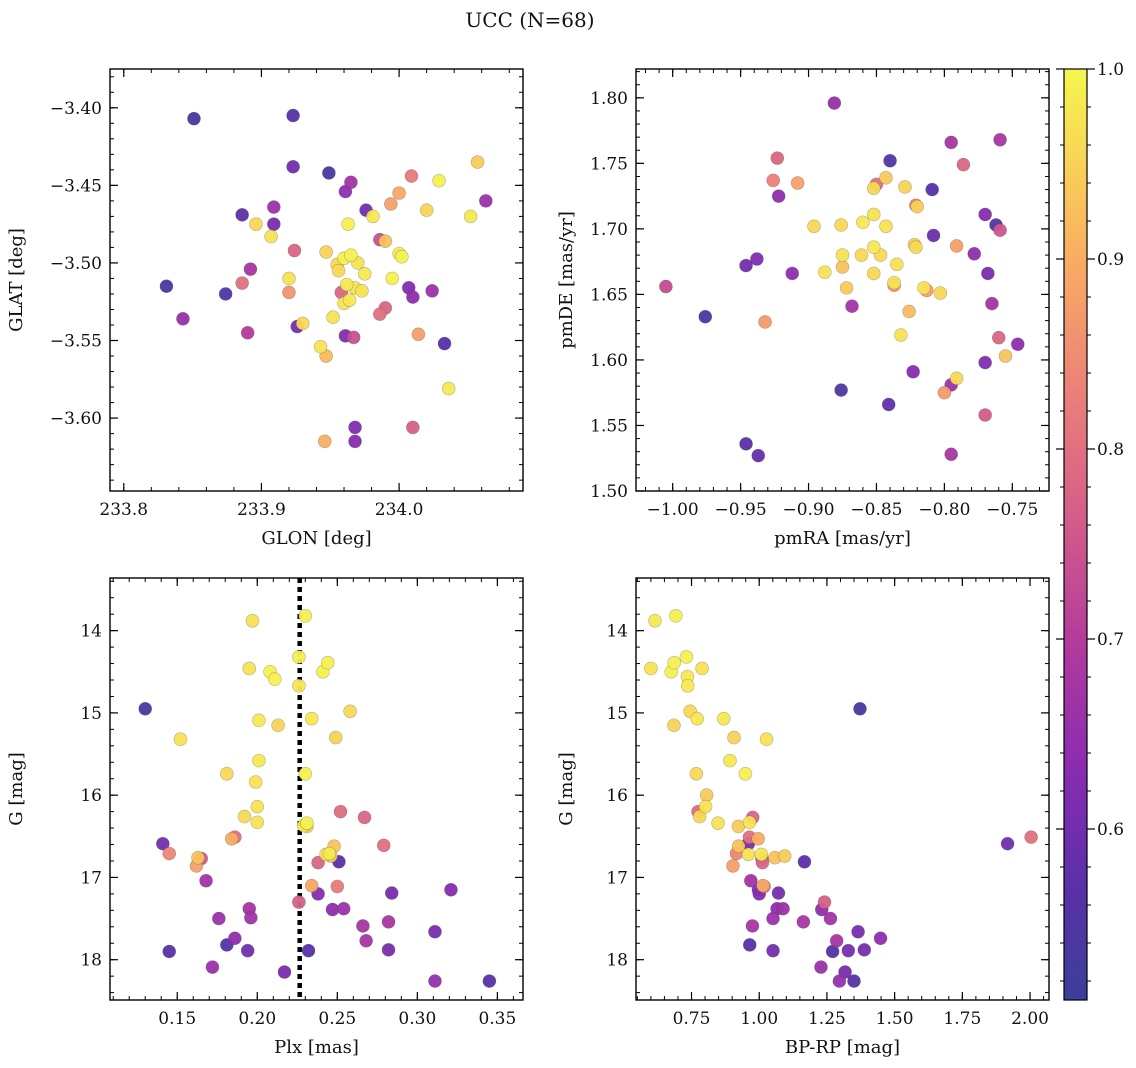 The height and width of the screenshot is (1068, 1136). What do you see at coordinates (1090, 530) in the screenshot?
I see `colorbar: 1.0 0.9 0.8 0.7 0.6` at bounding box center [1090, 530].